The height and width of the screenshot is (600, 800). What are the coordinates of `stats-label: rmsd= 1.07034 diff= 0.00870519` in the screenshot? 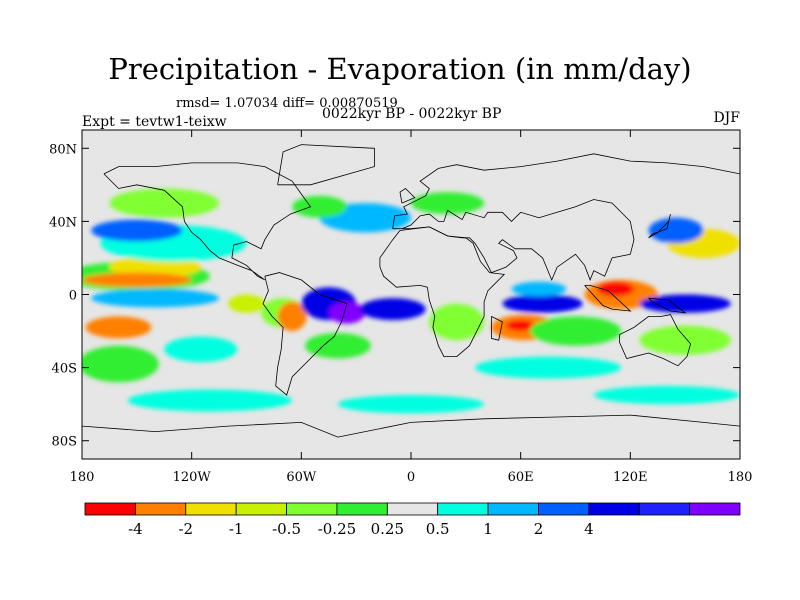 It's located at (287, 103).